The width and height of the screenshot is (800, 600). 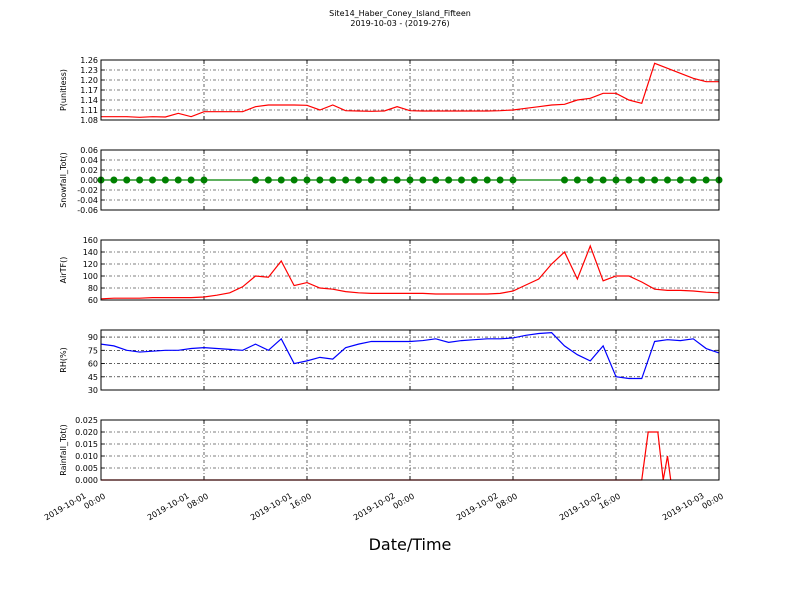 What do you see at coordinates (410, 544) in the screenshot?
I see `x-axis-label: Date/Time` at bounding box center [410, 544].